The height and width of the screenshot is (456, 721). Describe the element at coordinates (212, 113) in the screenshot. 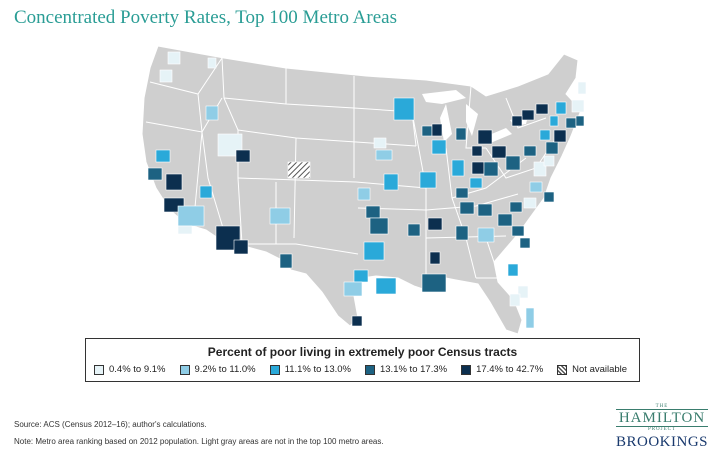

I see `metro-boise` at that location.